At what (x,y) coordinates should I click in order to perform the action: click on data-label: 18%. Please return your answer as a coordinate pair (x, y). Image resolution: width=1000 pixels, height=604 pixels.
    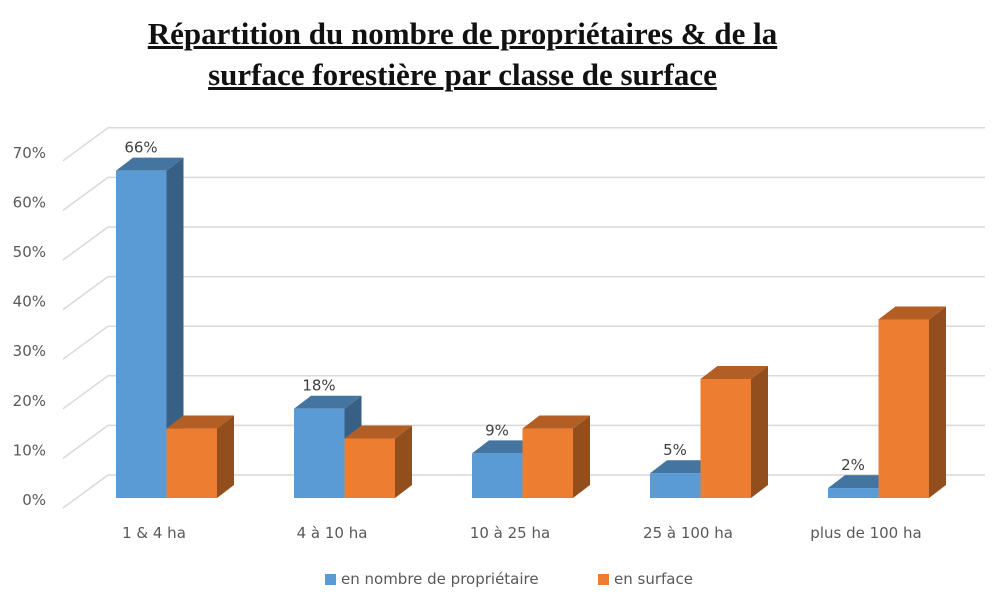
    Looking at the image, I should click on (318, 386).